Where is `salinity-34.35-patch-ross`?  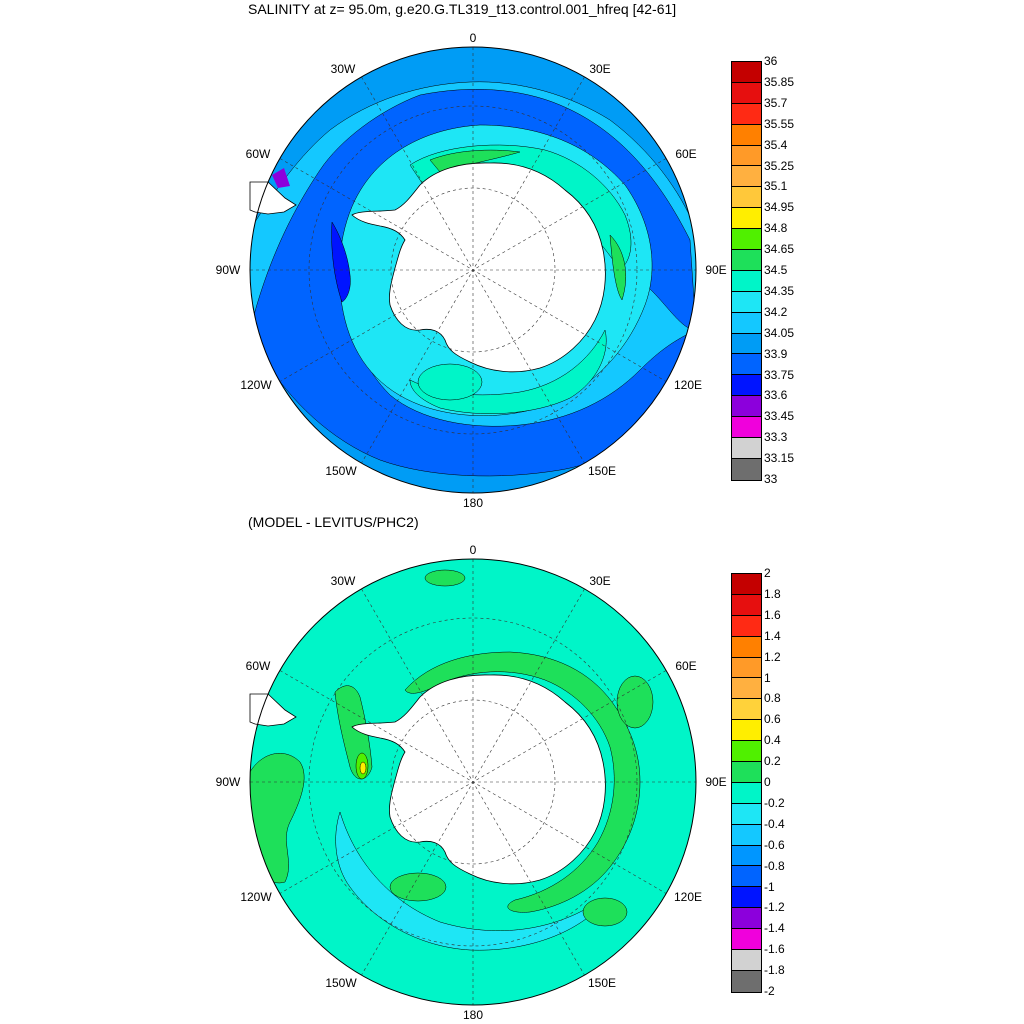
salinity-34.35-patch-ross is located at coordinates (450, 382).